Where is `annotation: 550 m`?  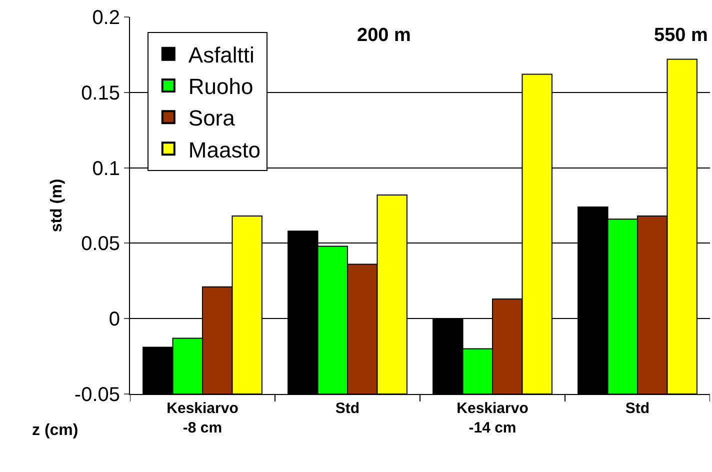
annotation: 550 m is located at coordinates (681, 35).